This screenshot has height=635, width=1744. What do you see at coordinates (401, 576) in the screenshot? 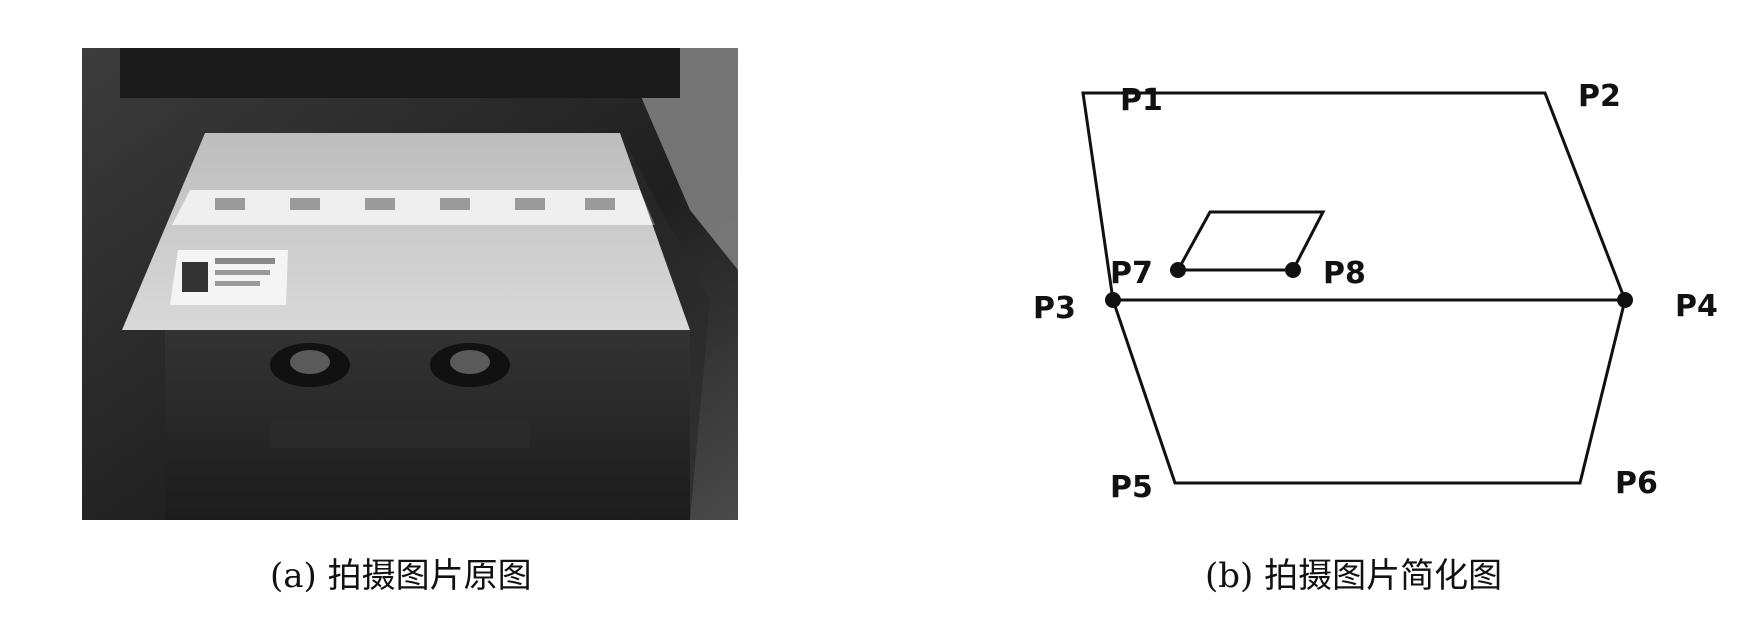
I see `caption-a: (a) 拍摄图片原图` at bounding box center [401, 576].